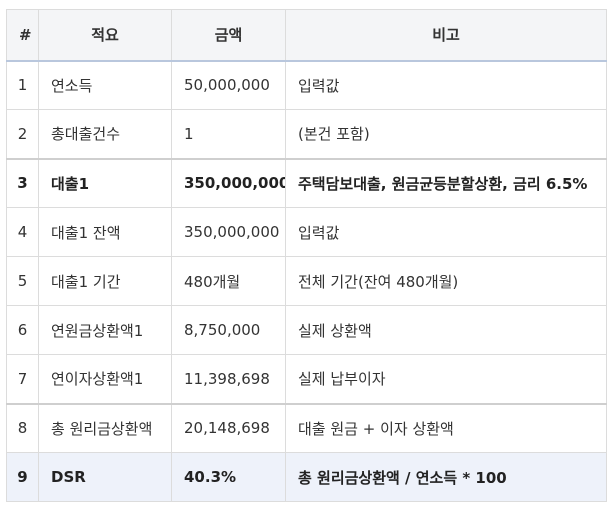 The height and width of the screenshot is (509, 613). Describe the element at coordinates (105, 281) in the screenshot. I see `row-item: 대출1 기간` at that location.